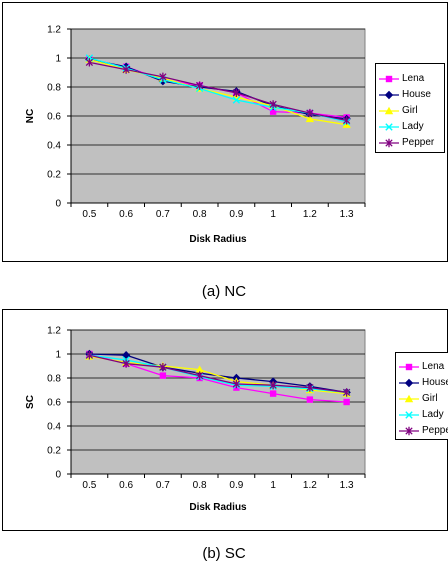 The height and width of the screenshot is (572, 448). I want to click on legend-item-lady: Lady, so click(410, 127).